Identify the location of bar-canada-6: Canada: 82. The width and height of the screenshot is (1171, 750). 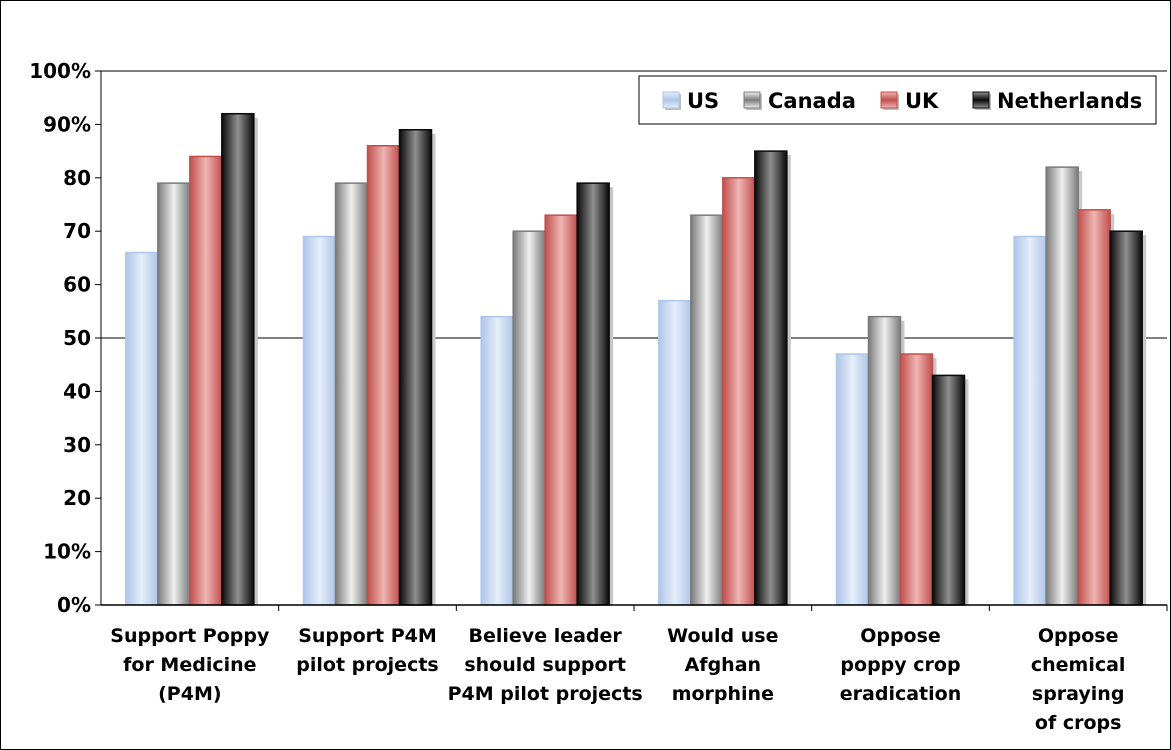
(1062, 386).